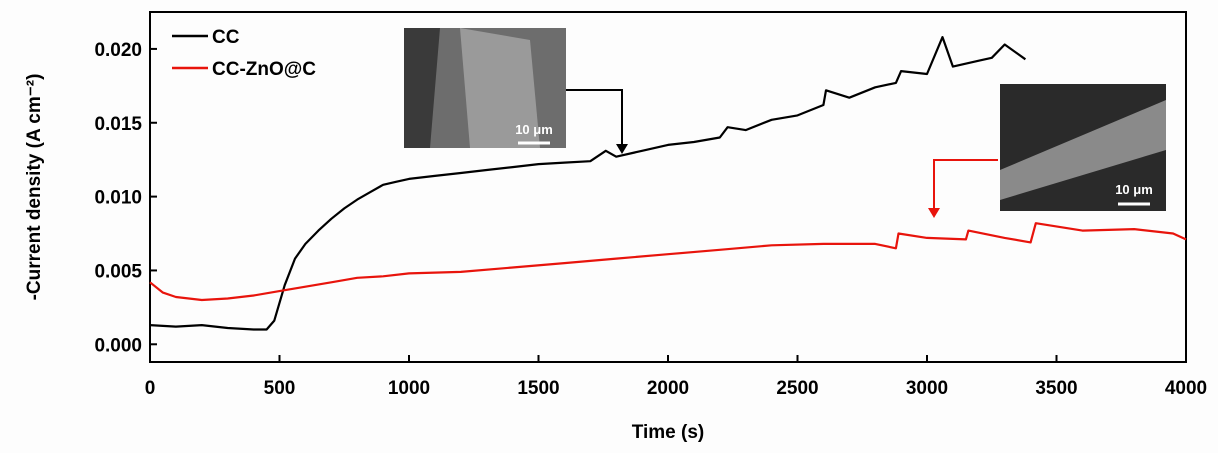 This screenshot has width=1218, height=453. Describe the element at coordinates (226, 37) in the screenshot. I see `legend-label: CC` at that location.